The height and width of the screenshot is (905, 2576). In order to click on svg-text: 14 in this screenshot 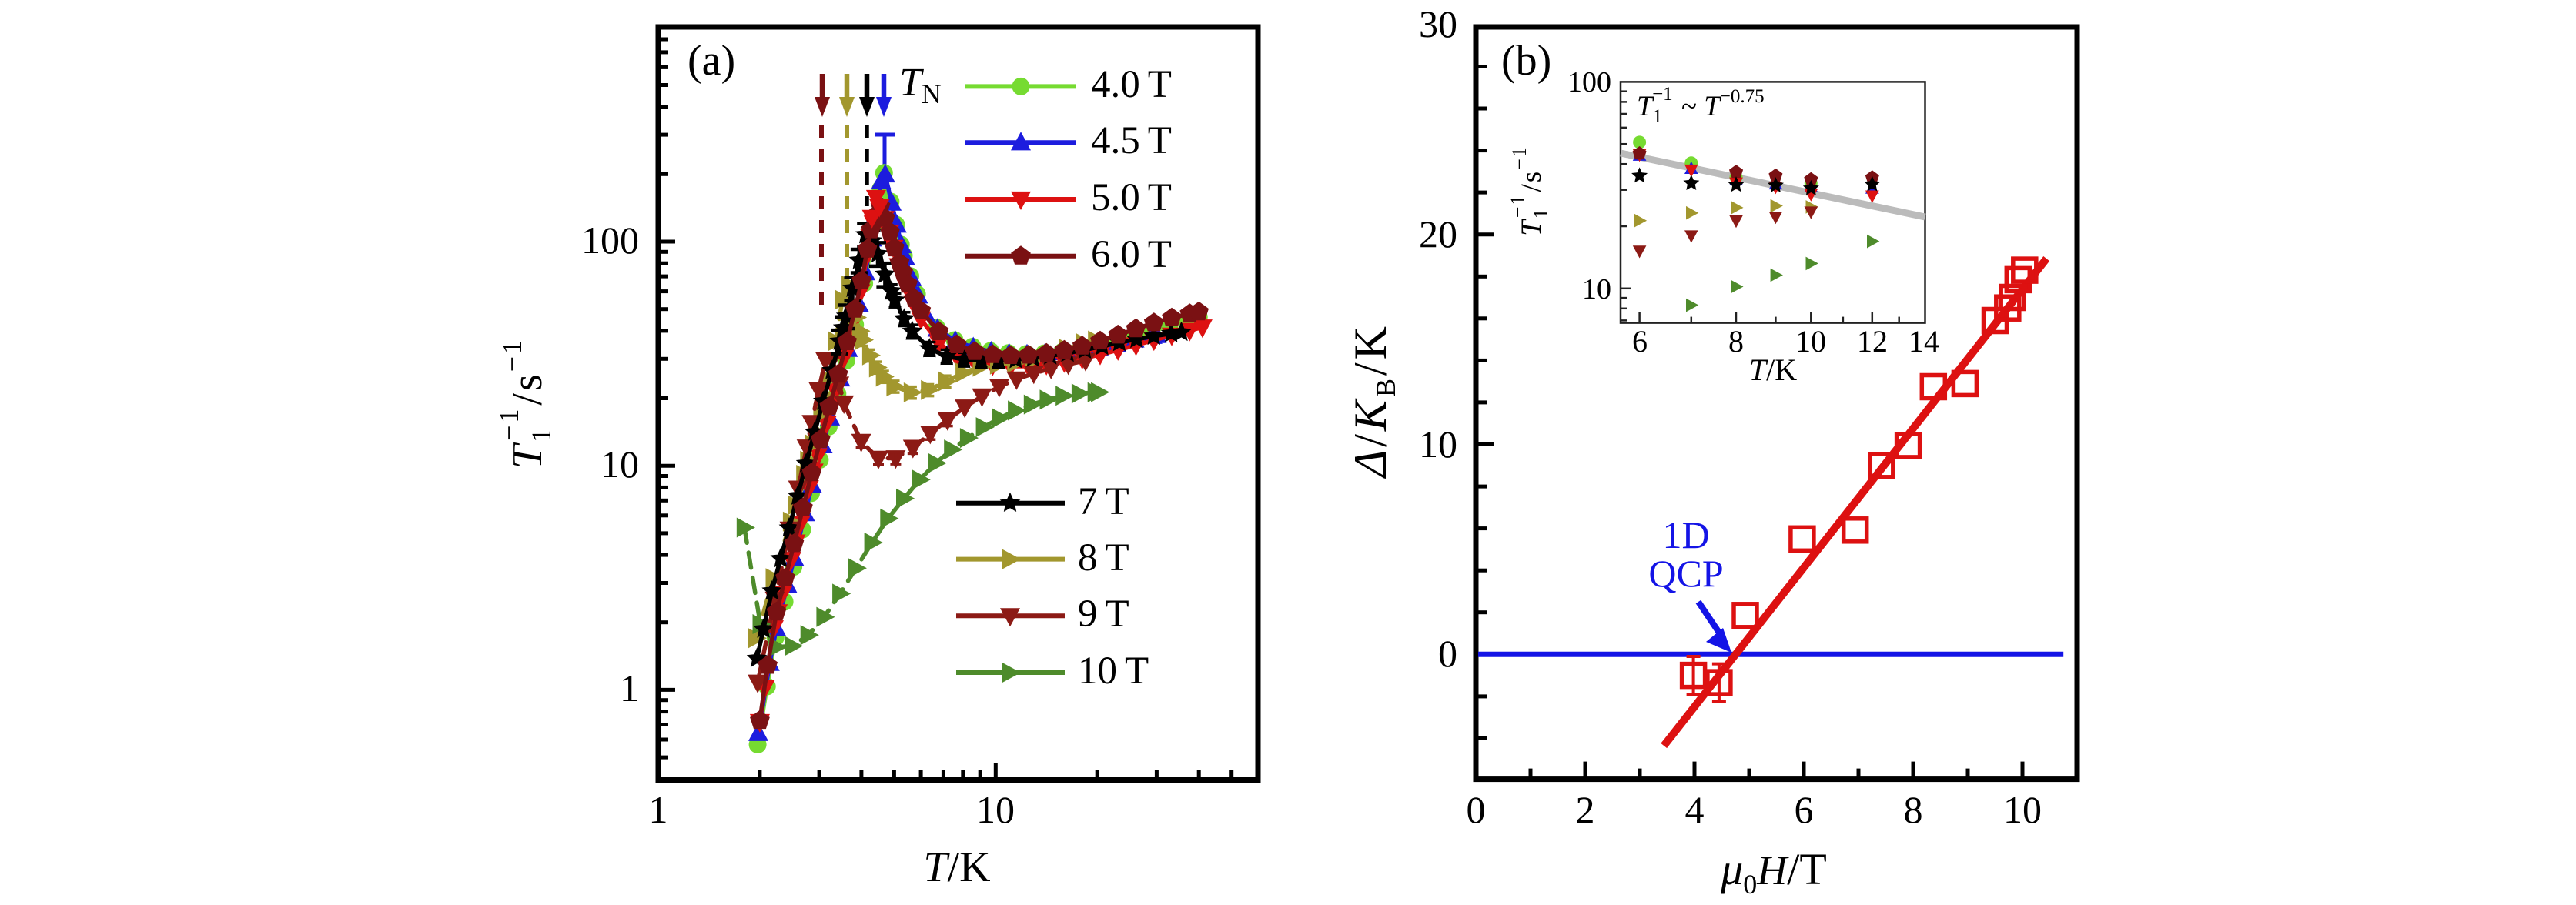, I will do `click(1924, 341)`.